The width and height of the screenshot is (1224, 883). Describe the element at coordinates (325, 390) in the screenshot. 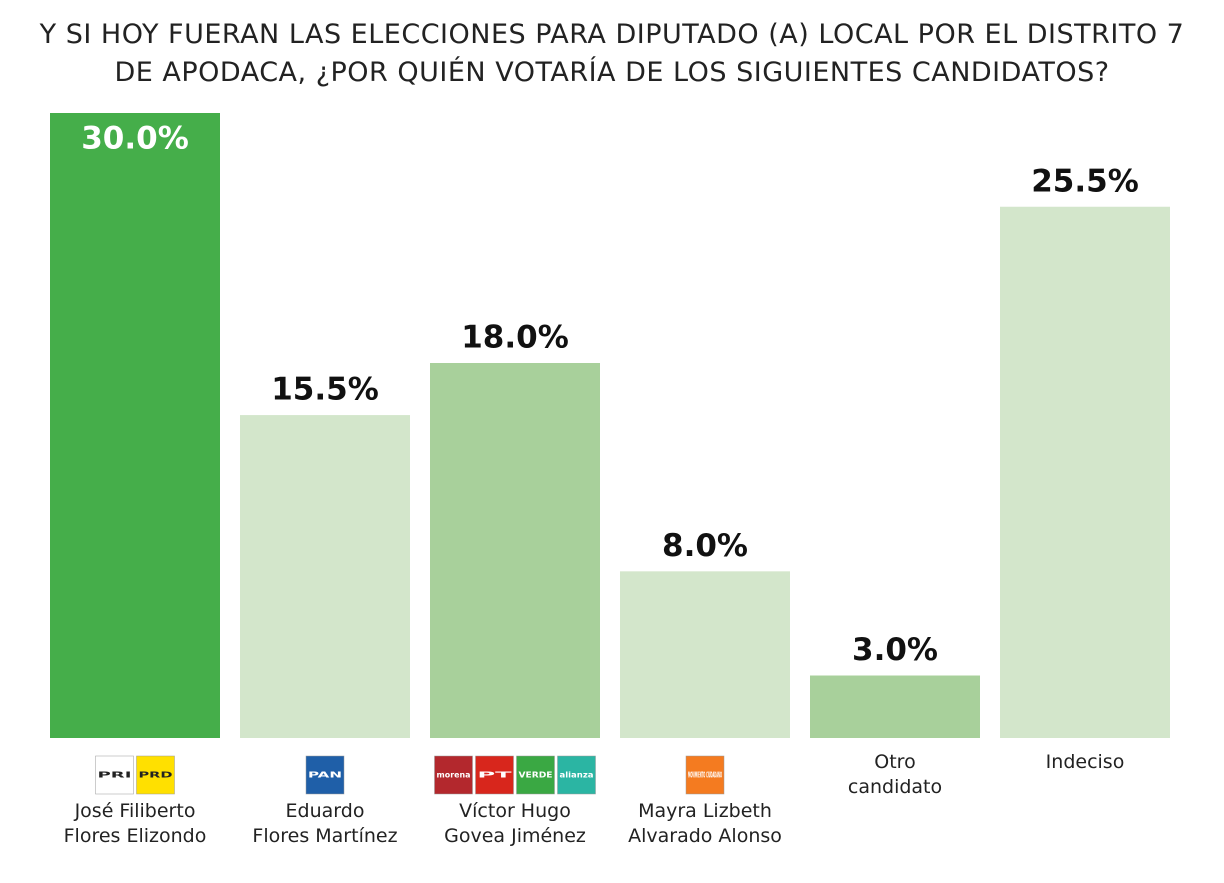

I see `value-label: 15.5%` at that location.